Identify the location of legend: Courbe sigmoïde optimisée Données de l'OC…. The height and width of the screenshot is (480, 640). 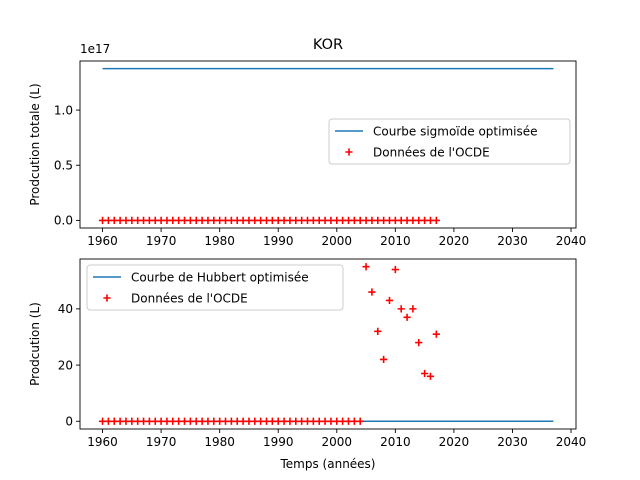
(449, 141).